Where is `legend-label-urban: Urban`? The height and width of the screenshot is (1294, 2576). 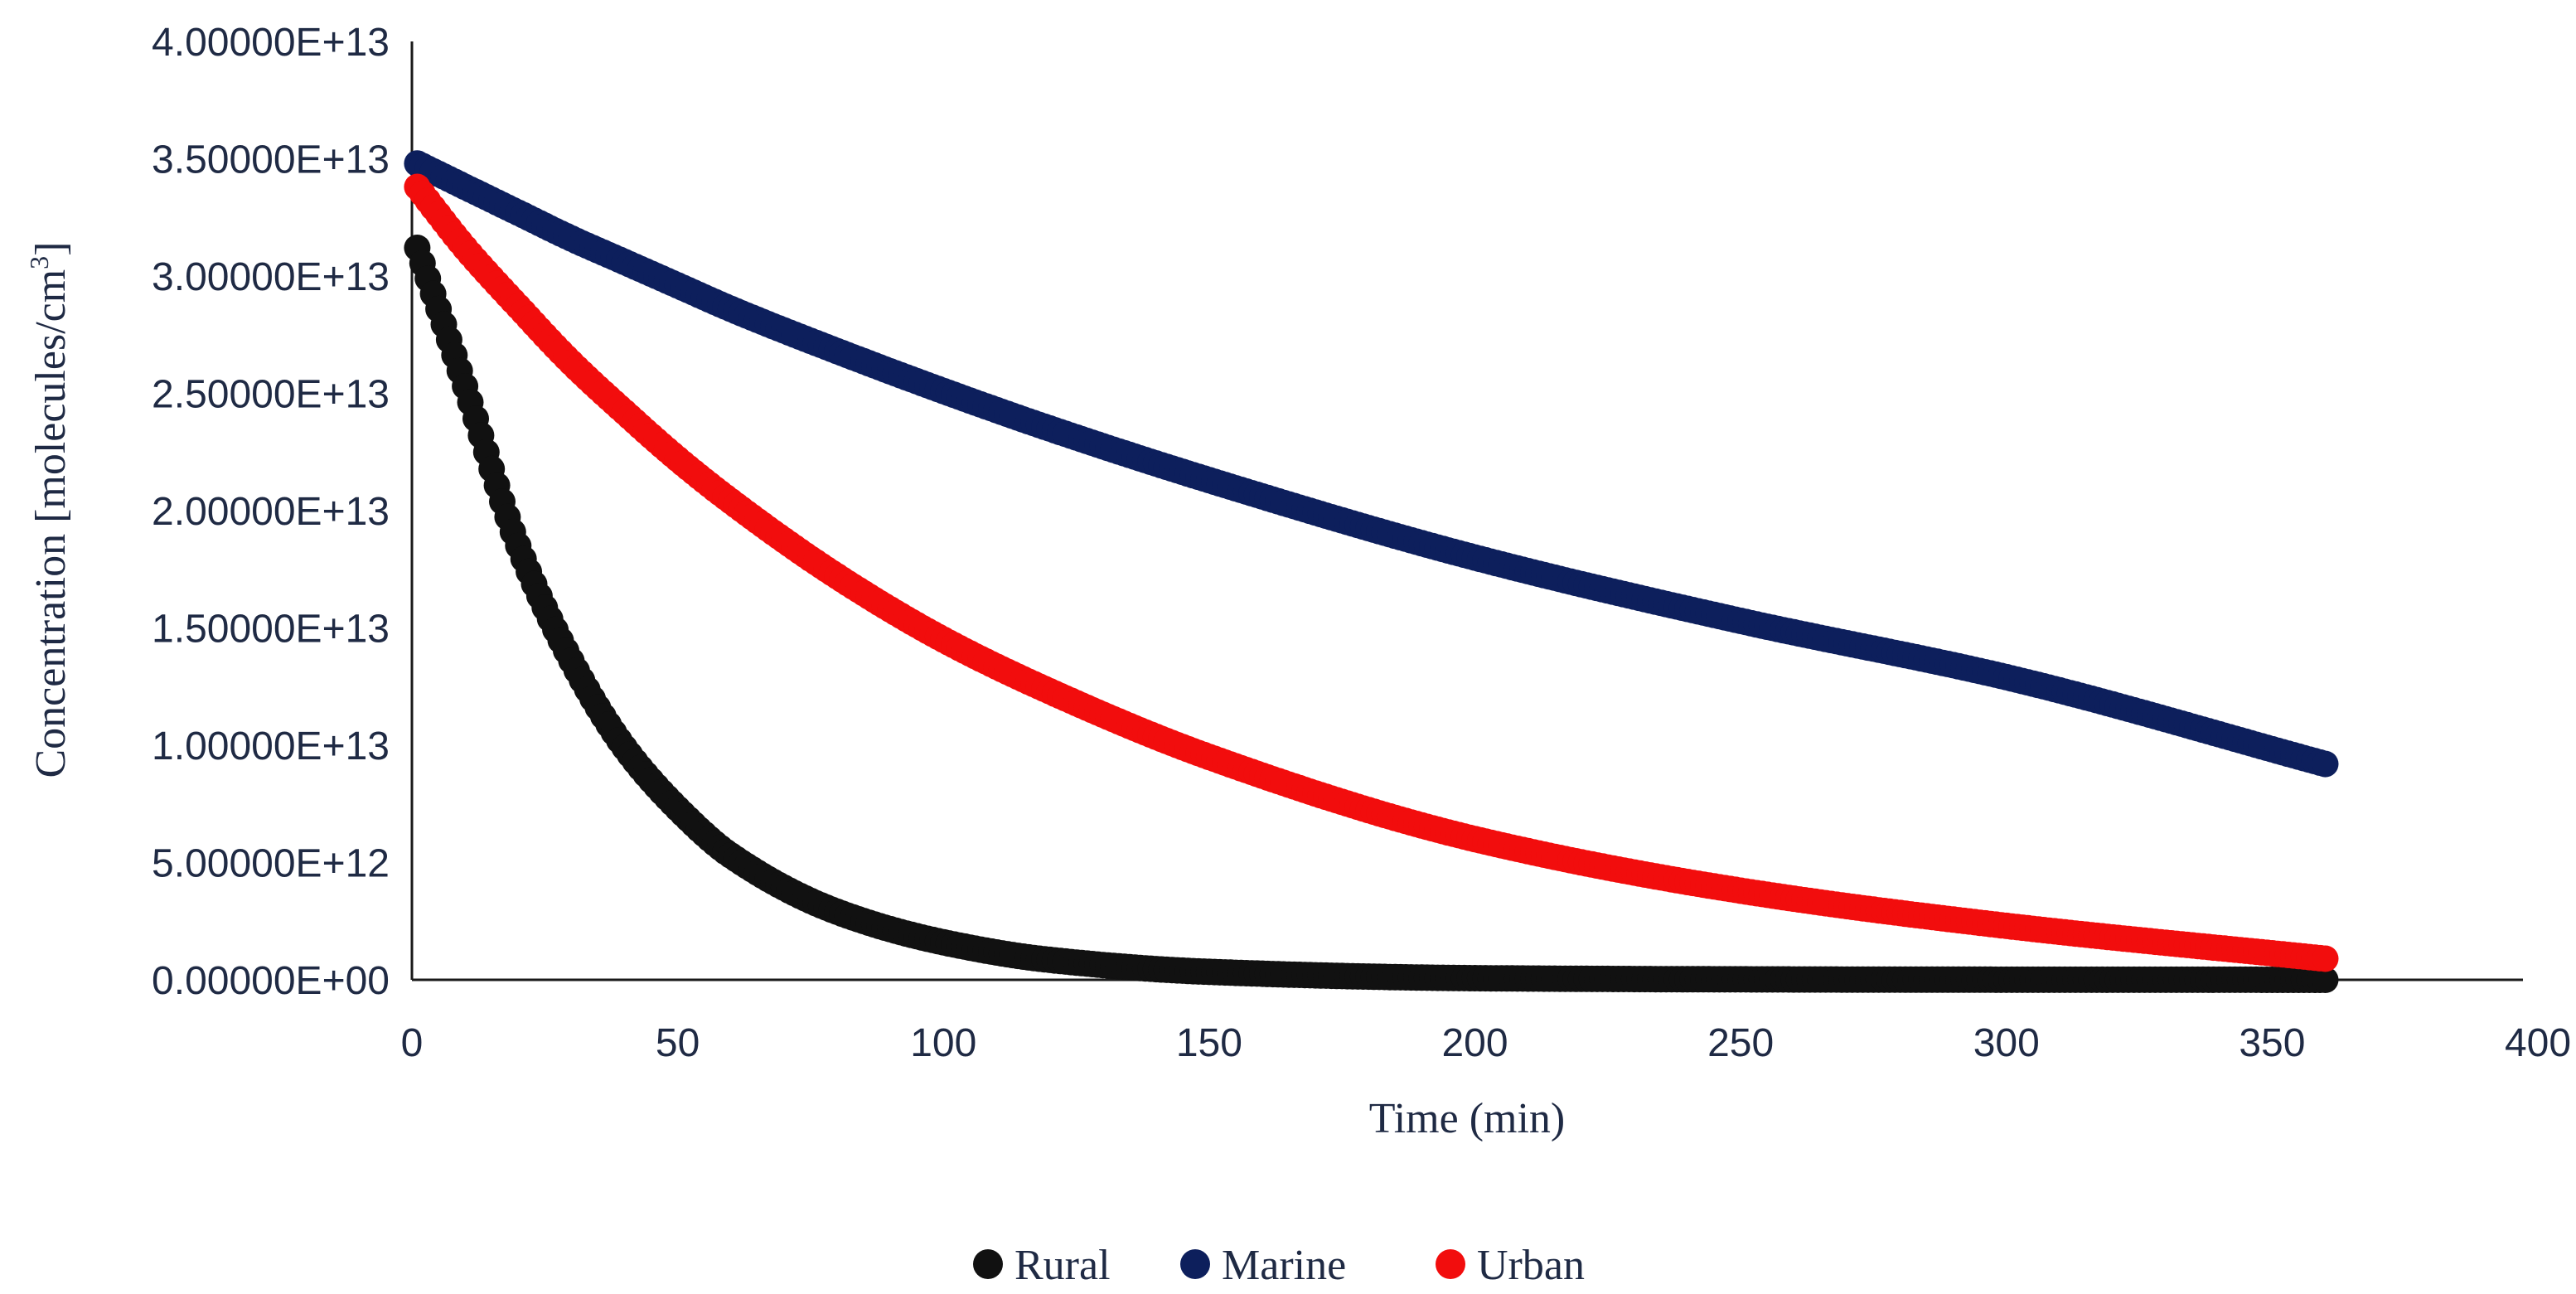
legend-label-urban: Urban is located at coordinates (1531, 1265).